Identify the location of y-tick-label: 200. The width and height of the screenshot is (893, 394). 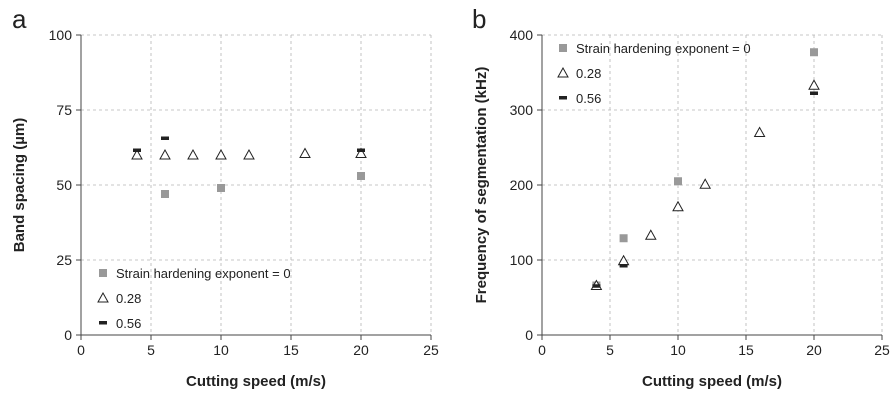
(522, 185).